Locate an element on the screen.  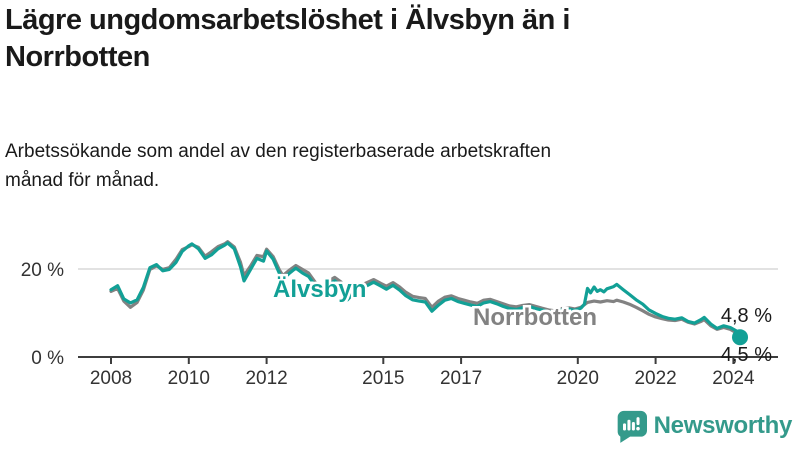
x-tick-label-2022: 2022 is located at coordinates (655, 378).